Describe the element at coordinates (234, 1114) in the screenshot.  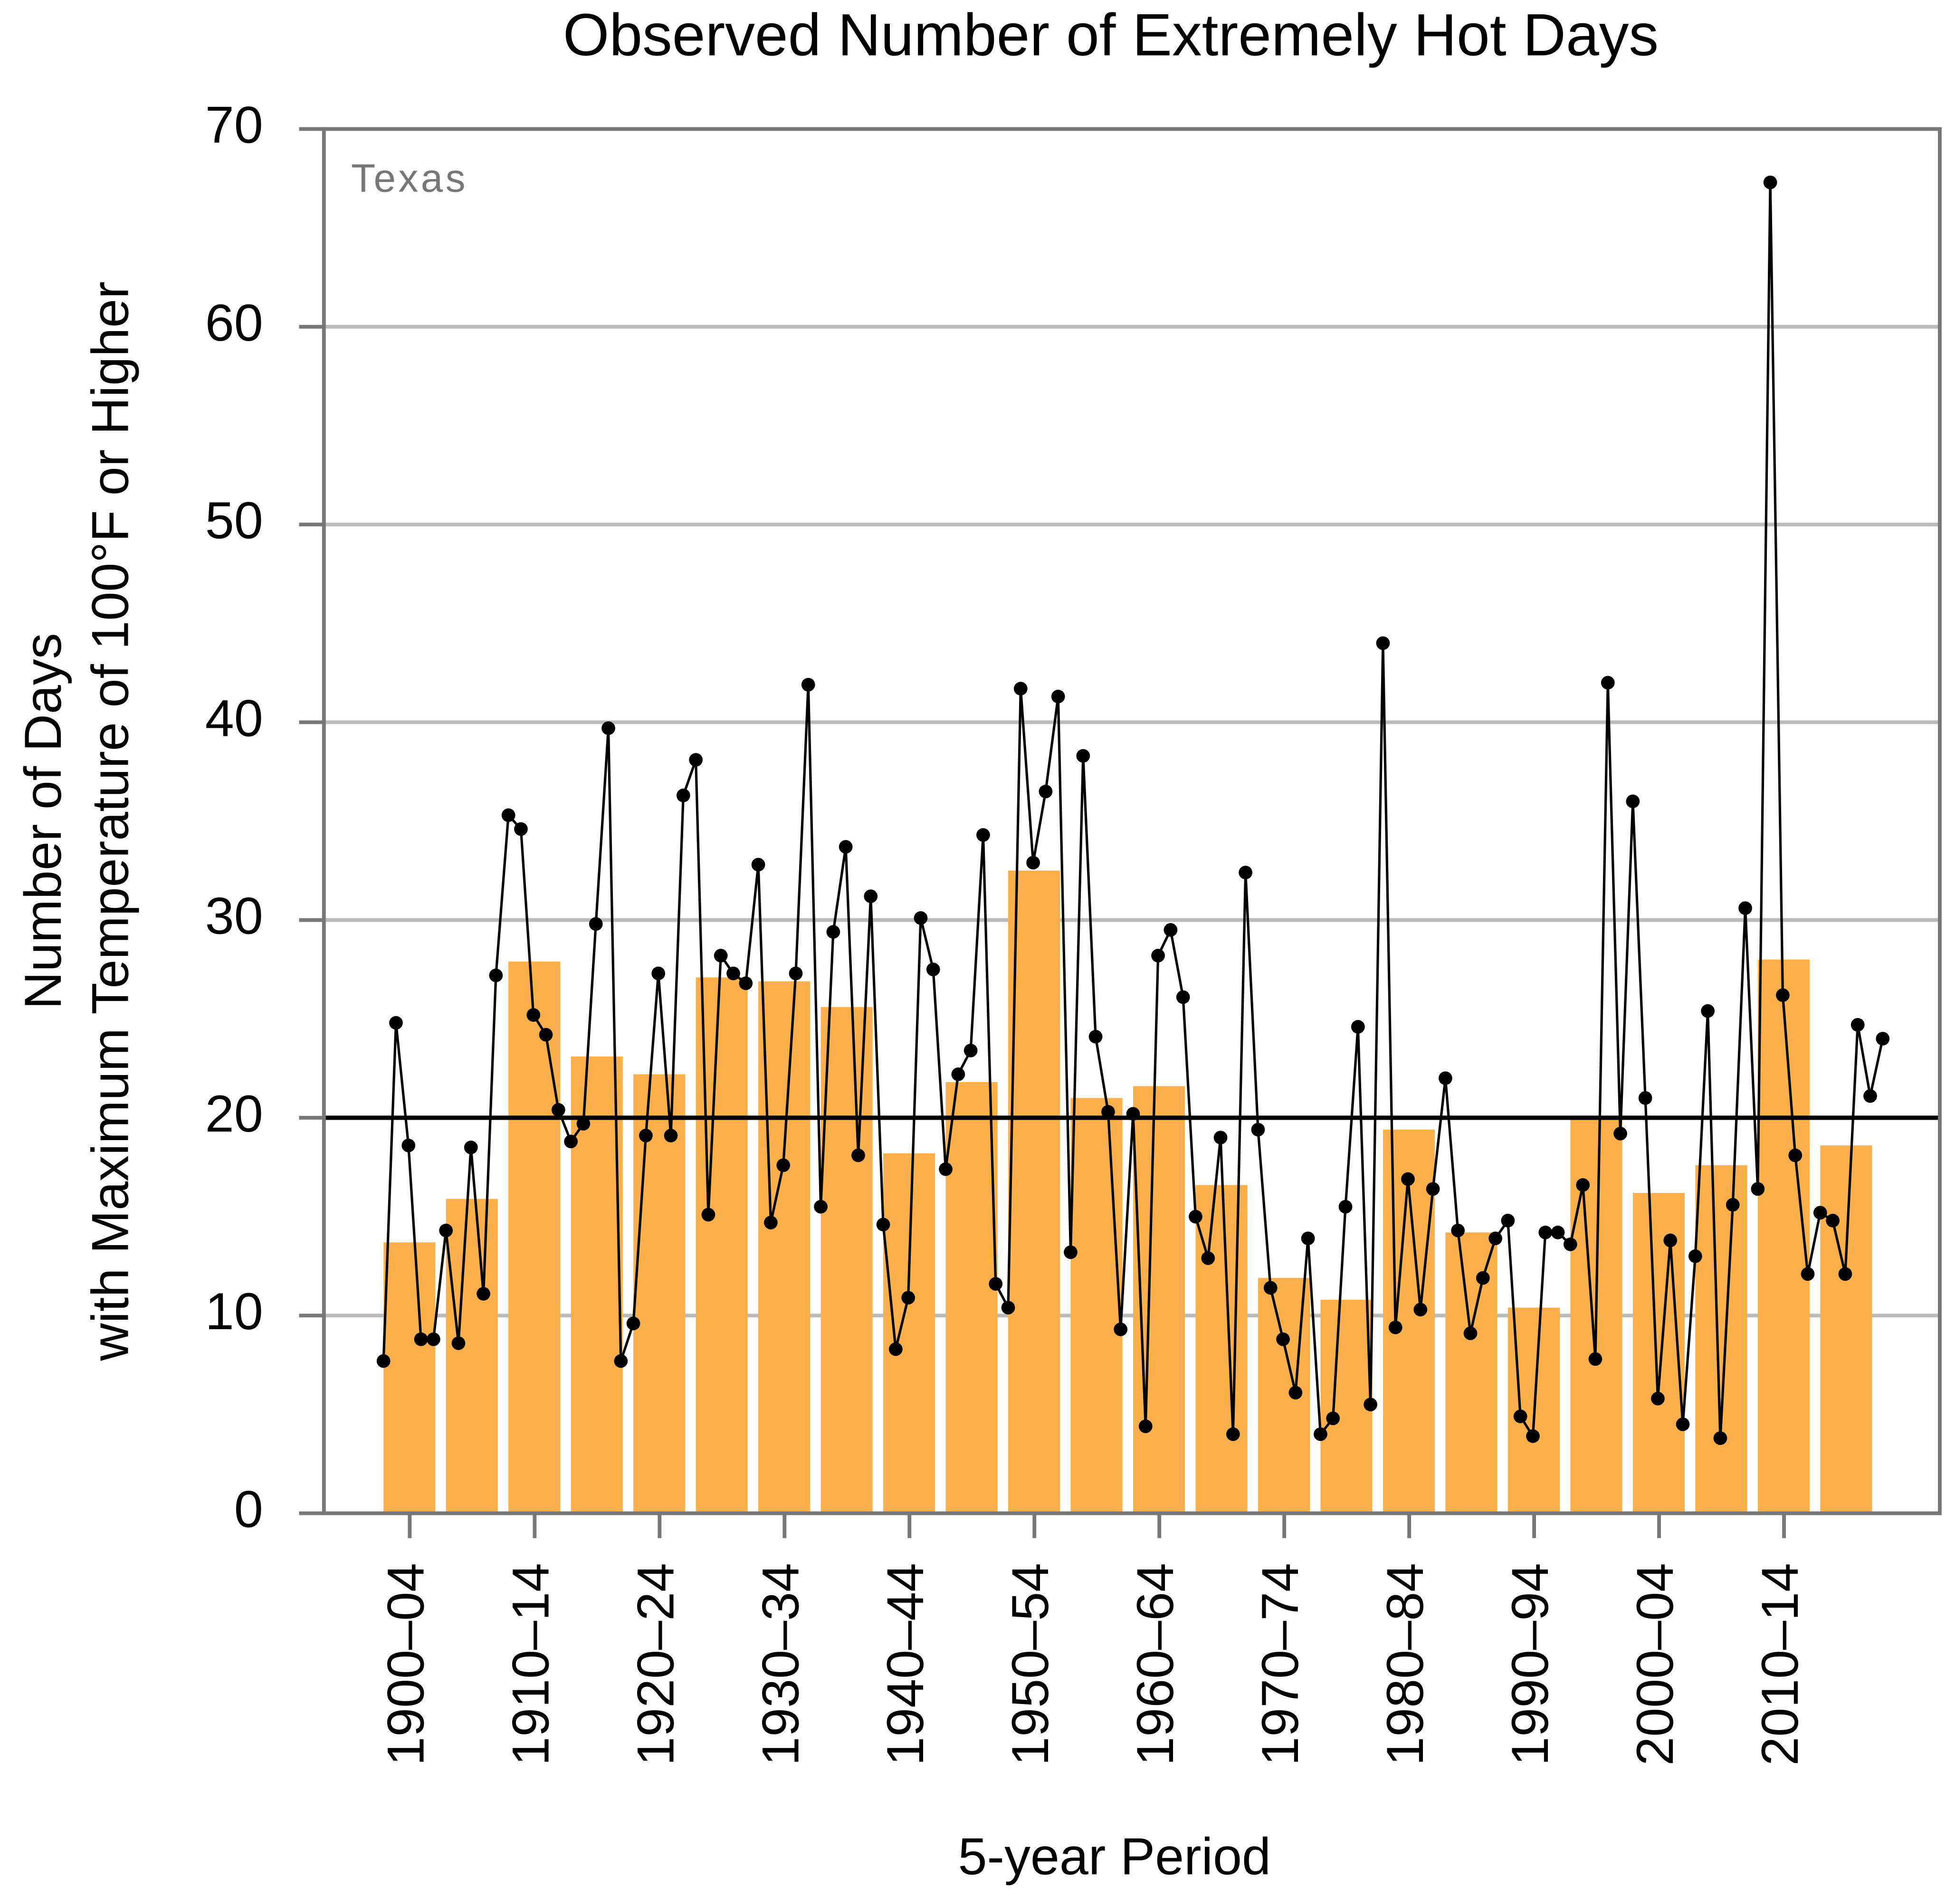
I see `y-tick-label: 20` at that location.